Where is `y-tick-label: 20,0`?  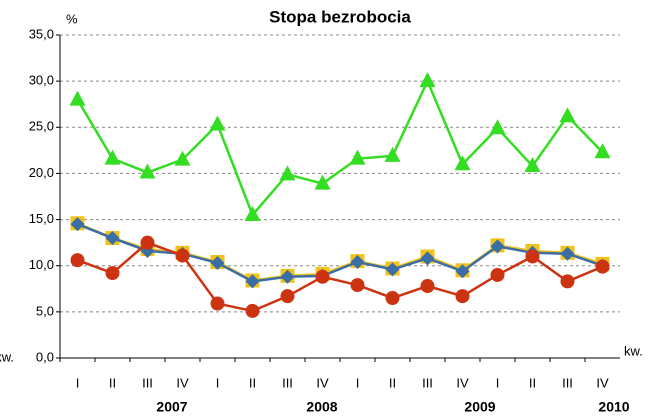 y-tick-label: 20,0 is located at coordinates (41, 172).